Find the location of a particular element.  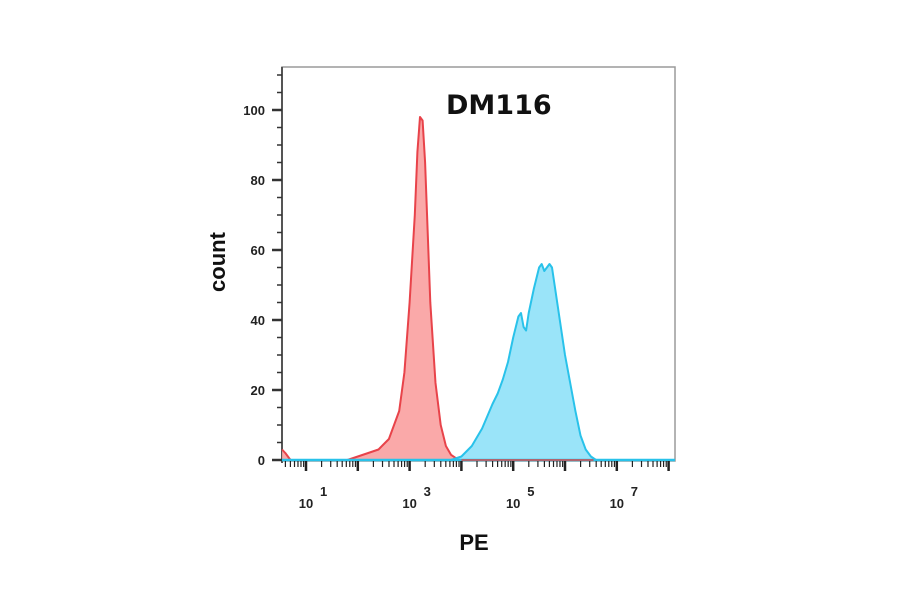

y-axis: 0 20 40 60 80 100 is located at coordinates (262, 271).